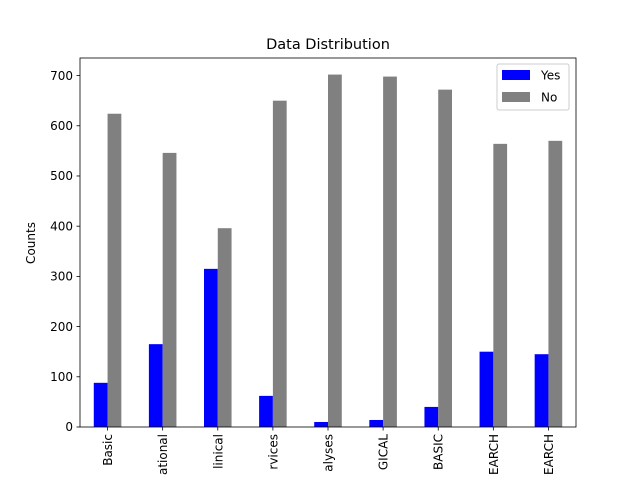 The image size is (640, 484). Describe the element at coordinates (516, 75) in the screenshot. I see `legend-swatch-yes` at that location.